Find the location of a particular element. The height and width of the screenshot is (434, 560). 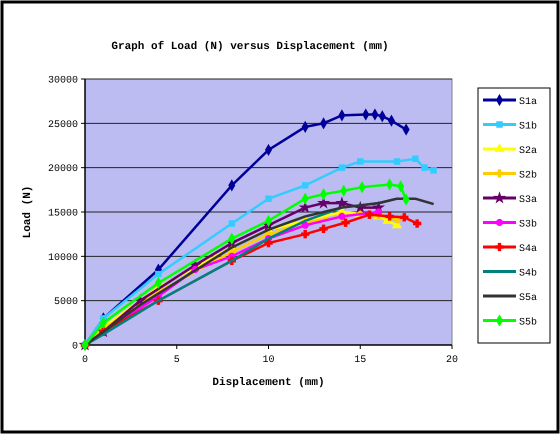

legend-label: S2b is located at coordinates (528, 176).